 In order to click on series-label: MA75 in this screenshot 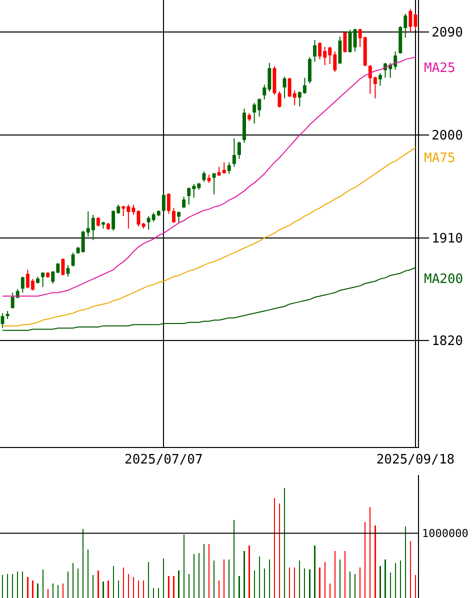, I will do `click(440, 158)`.